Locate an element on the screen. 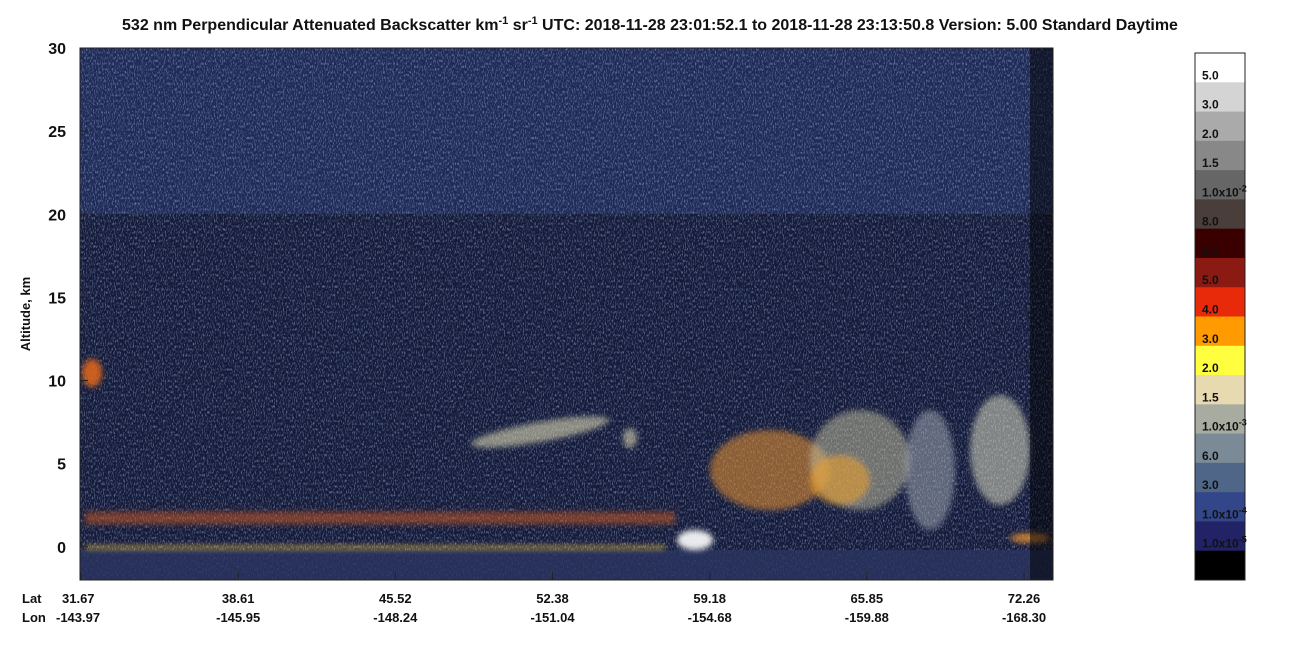 The image size is (1300, 672). y-tick-label: 15 is located at coordinates (57, 298).